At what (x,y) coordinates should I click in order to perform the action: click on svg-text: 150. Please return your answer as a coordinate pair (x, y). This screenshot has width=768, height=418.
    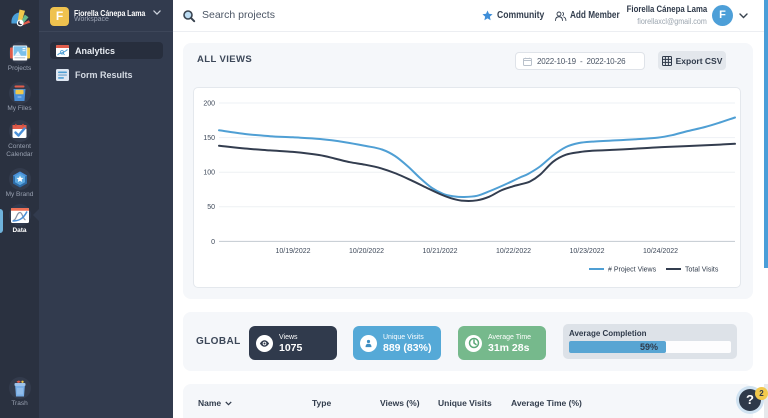
    Looking at the image, I should click on (209, 138).